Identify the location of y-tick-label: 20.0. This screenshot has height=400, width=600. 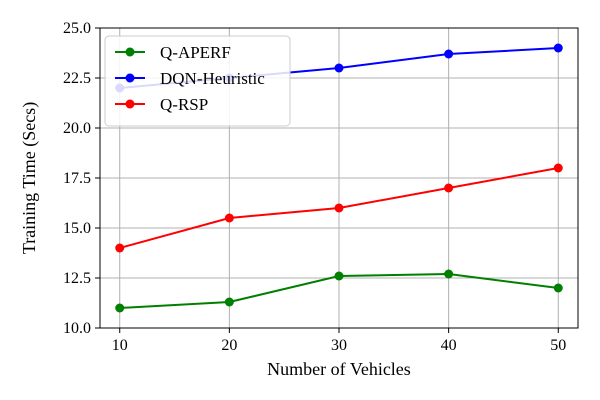
(77, 128).